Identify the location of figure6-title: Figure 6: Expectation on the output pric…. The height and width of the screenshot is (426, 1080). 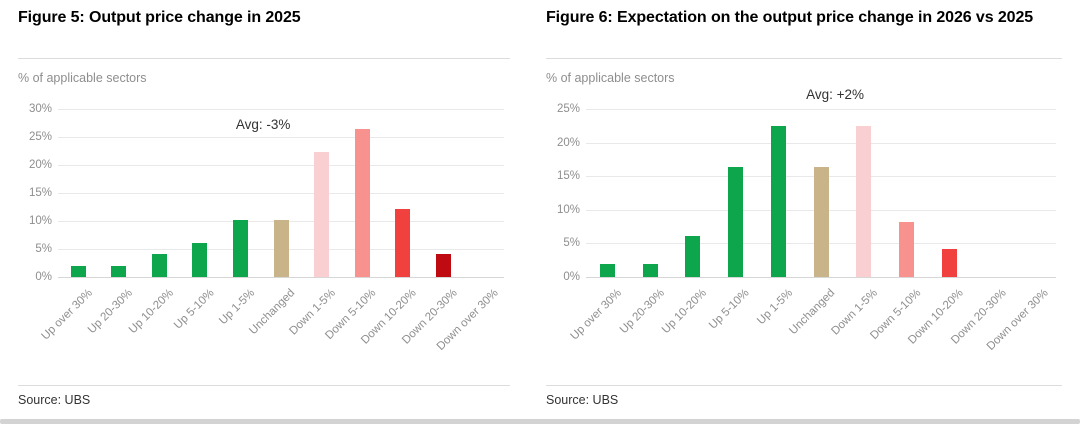
(790, 17).